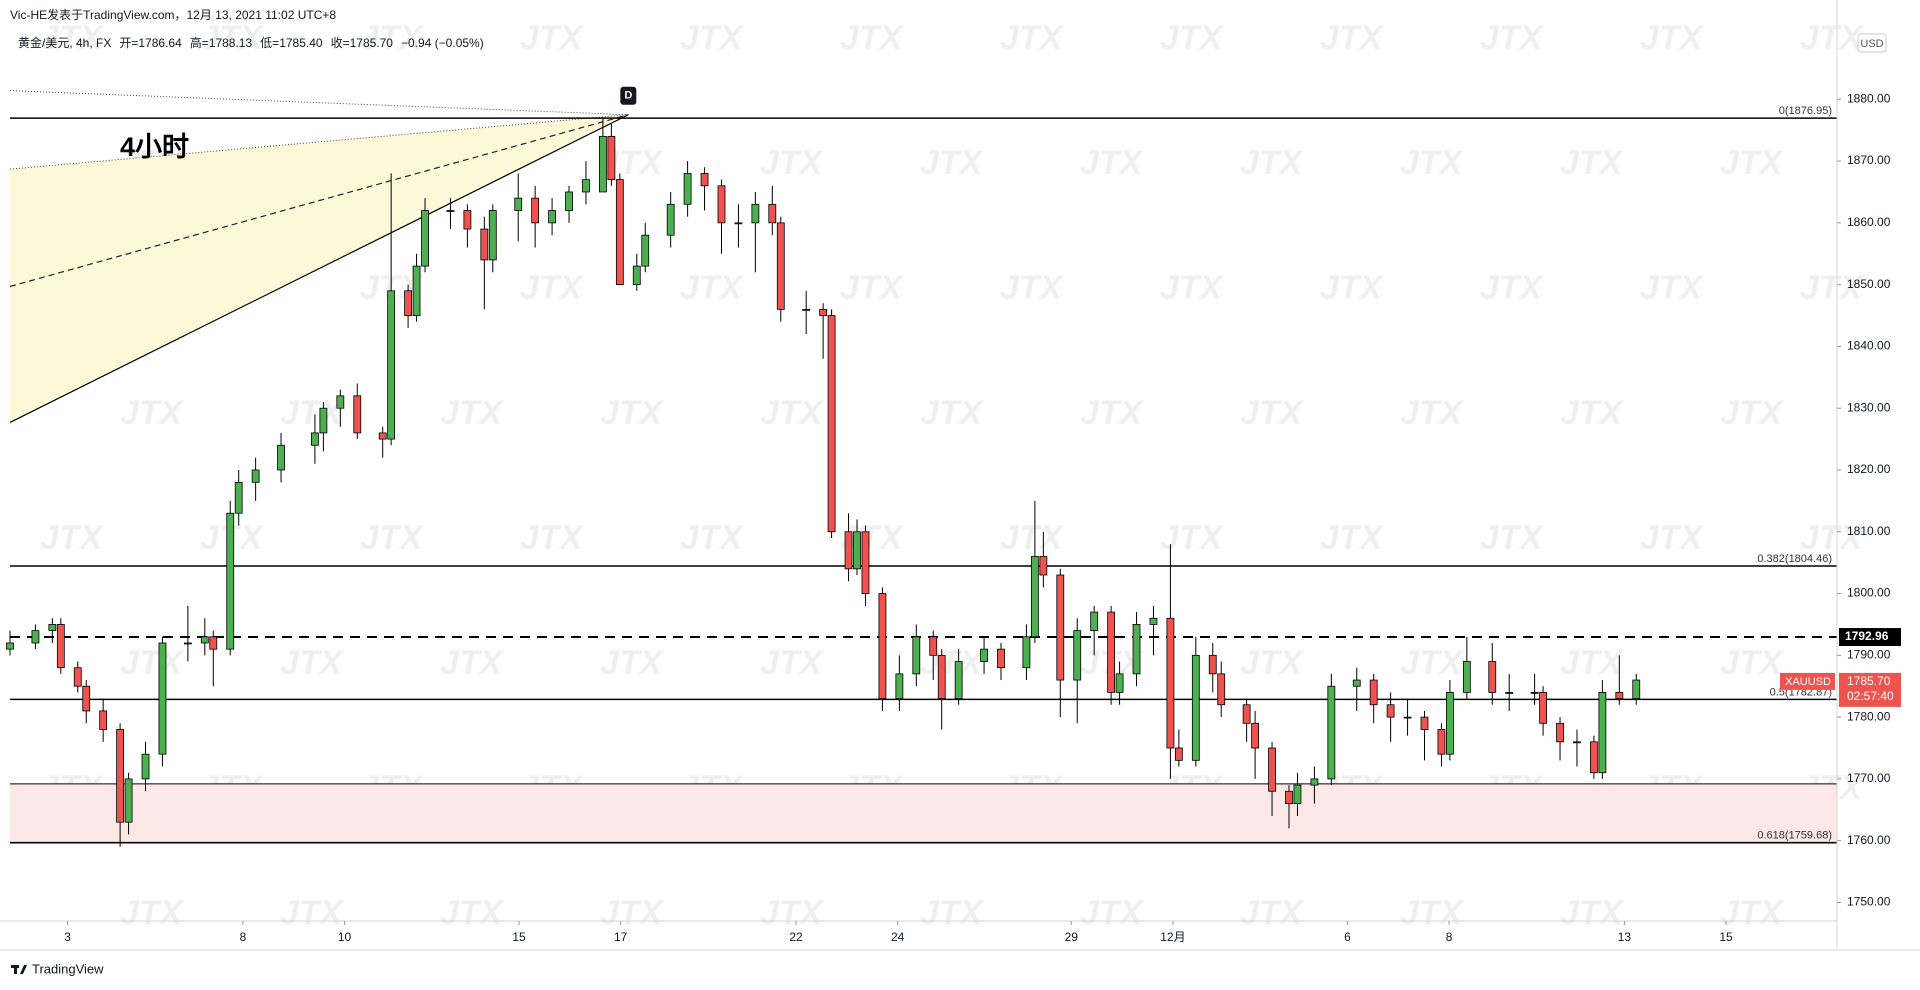 This screenshot has width=1920, height=990. What do you see at coordinates (1869, 98) in the screenshot?
I see `y-tick-label: 1880.00` at bounding box center [1869, 98].